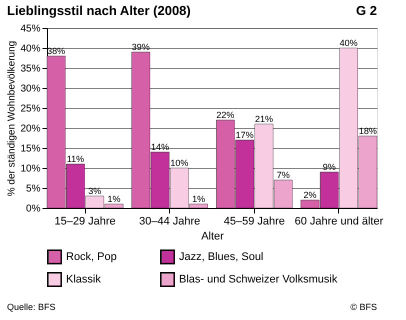 This screenshot has height=320, width=406. I want to click on text: G 2, so click(366, 10).